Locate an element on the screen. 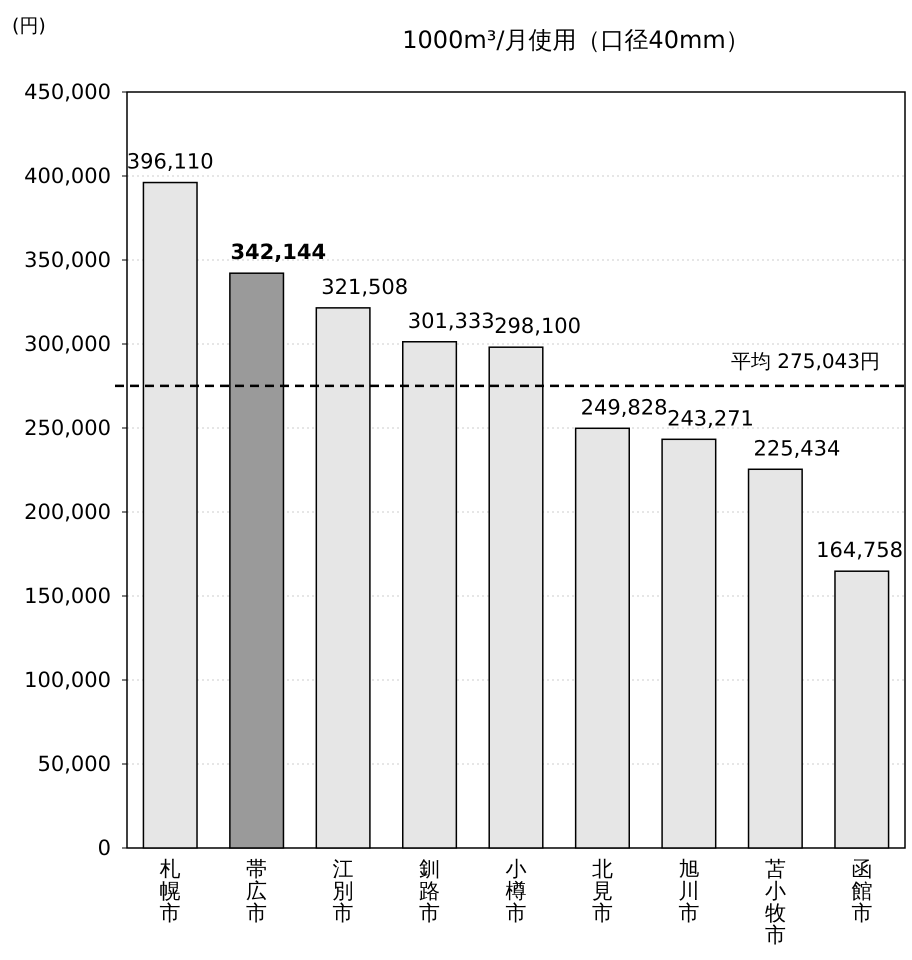 This screenshot has height=960, width=912. y-tick-label: 400,000 is located at coordinates (67, 176).